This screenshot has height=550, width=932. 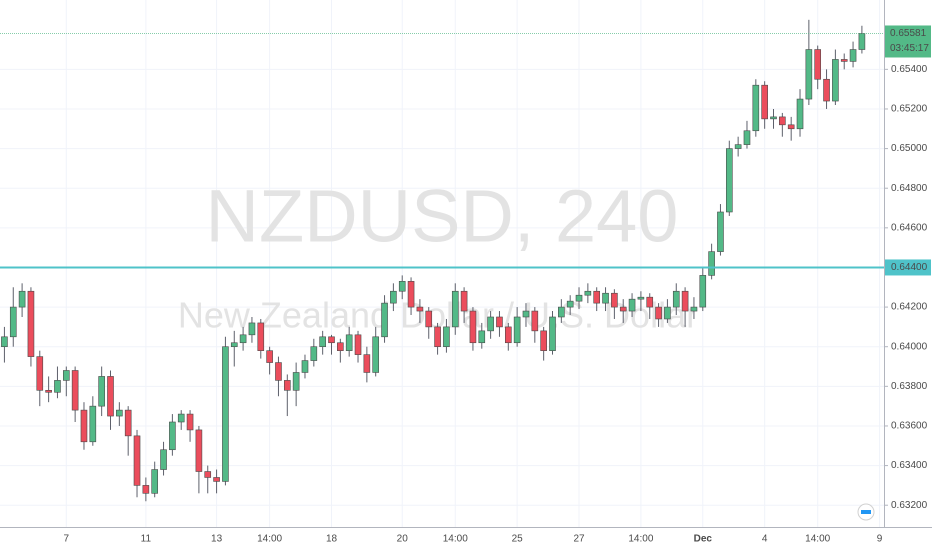 What do you see at coordinates (909, 227) in the screenshot?
I see `y-tick-label: 0.64600` at bounding box center [909, 227].